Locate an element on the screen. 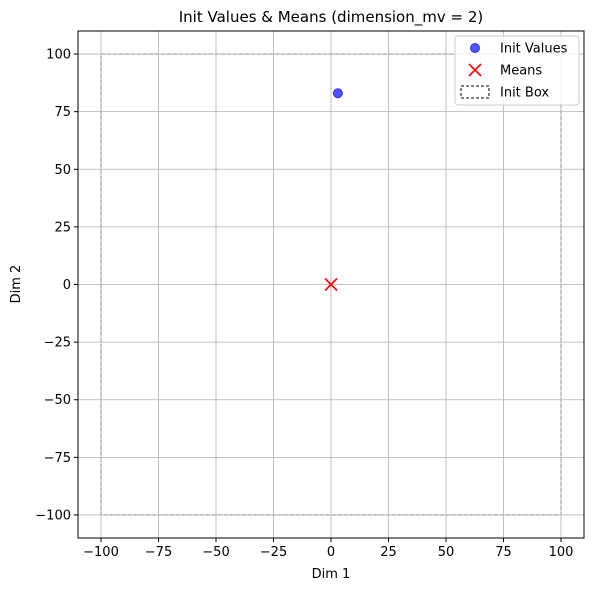  x-tick-label: 75 is located at coordinates (503, 552).